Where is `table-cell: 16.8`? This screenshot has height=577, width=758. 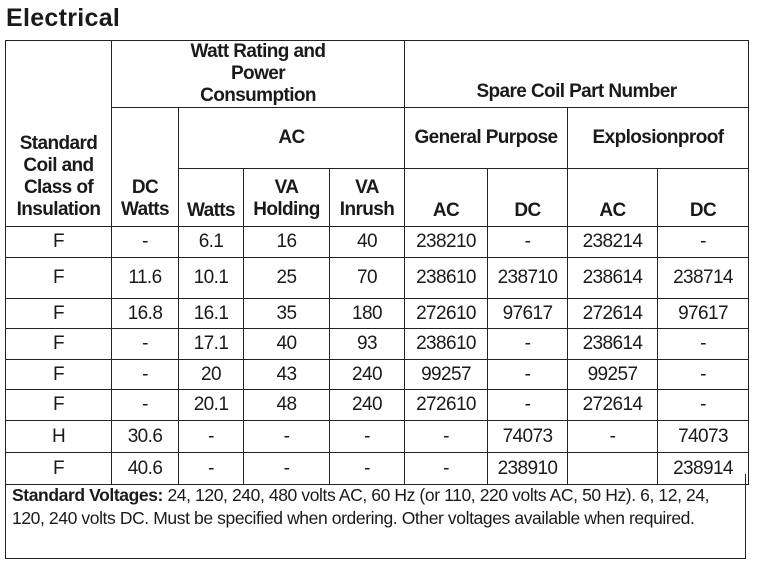 table-cell: 16.8 is located at coordinates (145, 313).